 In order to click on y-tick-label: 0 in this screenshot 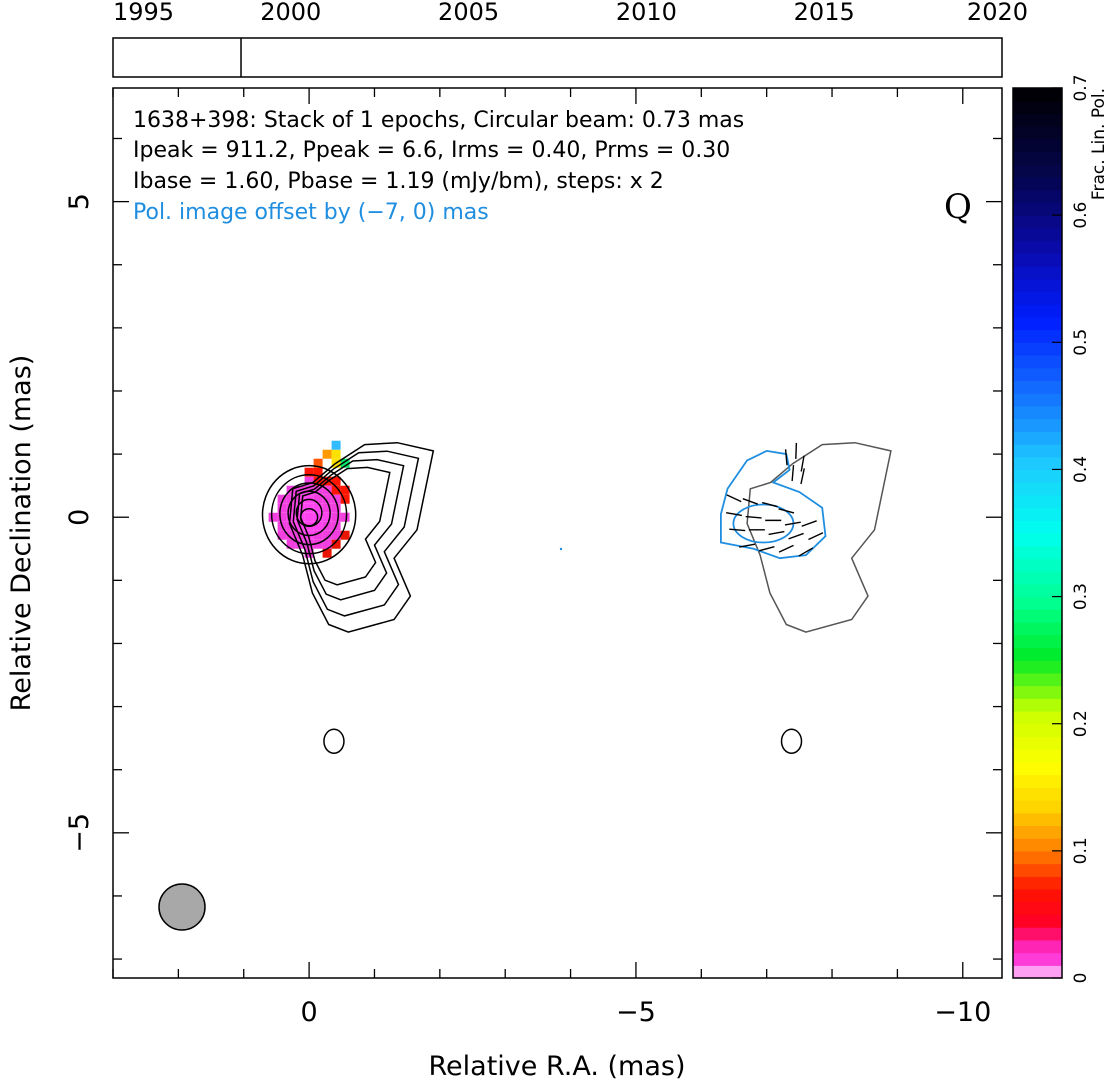, I will do `click(79, 517)`.